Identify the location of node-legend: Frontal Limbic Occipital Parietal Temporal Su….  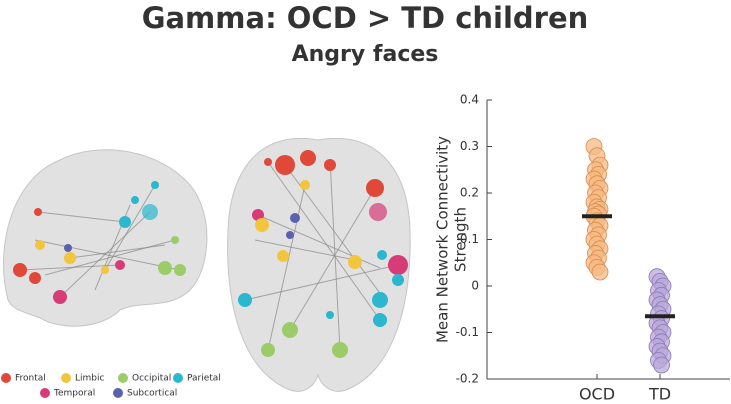
(111, 386).